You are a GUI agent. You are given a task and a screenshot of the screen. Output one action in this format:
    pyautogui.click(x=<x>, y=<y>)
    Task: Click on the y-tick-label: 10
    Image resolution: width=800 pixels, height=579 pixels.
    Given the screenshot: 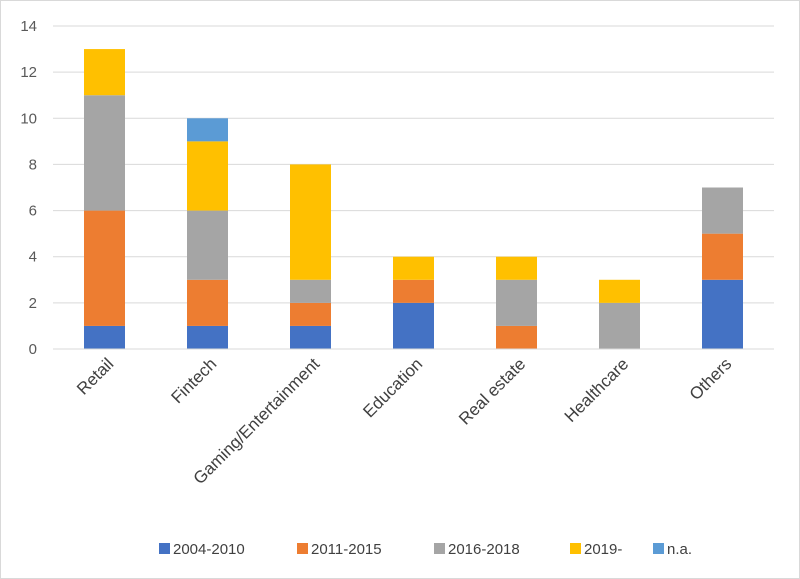 What is the action you would take?
    pyautogui.click(x=28, y=118)
    